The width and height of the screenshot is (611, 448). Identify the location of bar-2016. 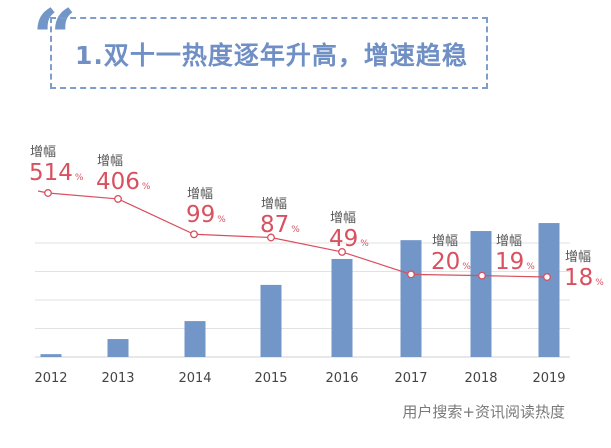
(342, 307).